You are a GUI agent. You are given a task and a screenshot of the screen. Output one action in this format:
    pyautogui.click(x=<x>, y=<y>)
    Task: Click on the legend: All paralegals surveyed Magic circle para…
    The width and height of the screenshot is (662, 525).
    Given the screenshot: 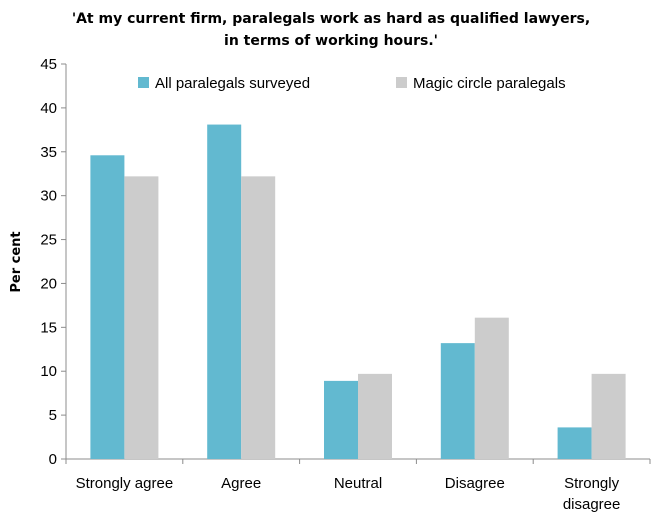 What is the action you would take?
    pyautogui.click(x=352, y=83)
    